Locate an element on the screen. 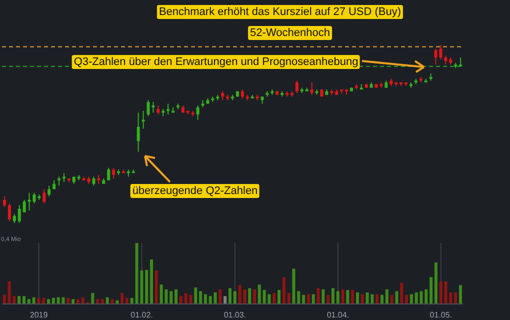  x-tick-label: 2019 is located at coordinates (39, 315).